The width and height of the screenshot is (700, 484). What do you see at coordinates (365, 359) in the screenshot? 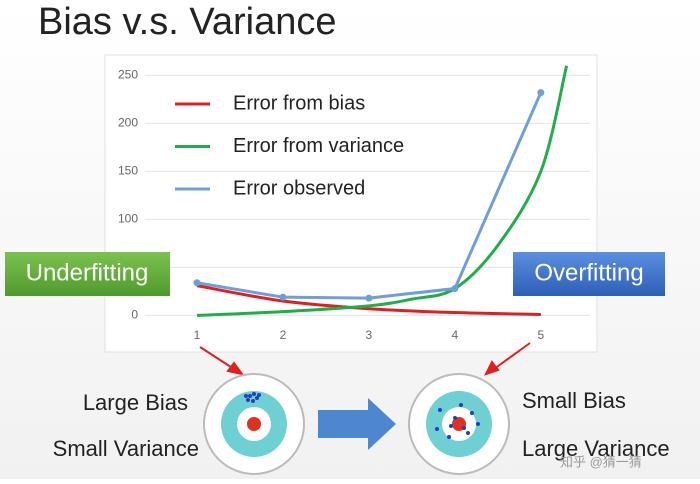
I see `arrows` at bounding box center [365, 359].